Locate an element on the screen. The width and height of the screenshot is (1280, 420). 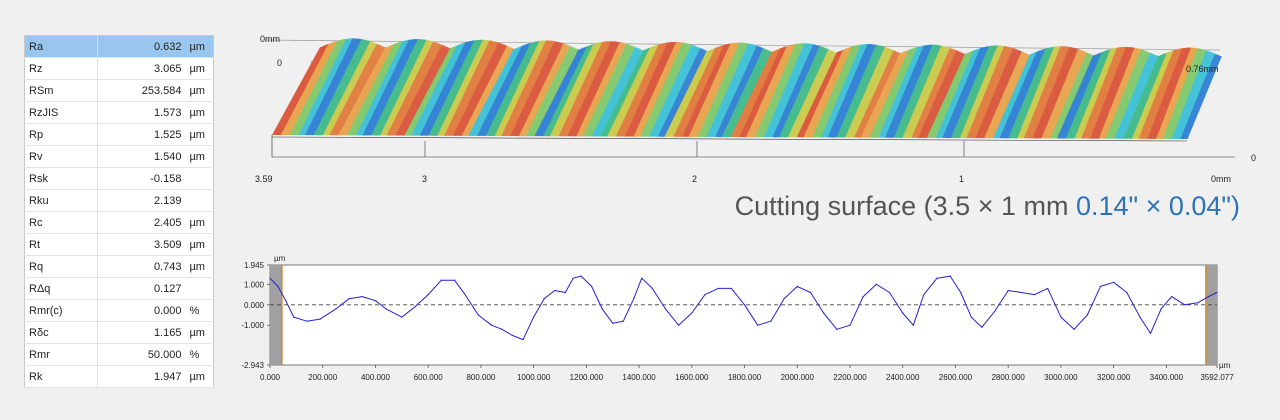
parameter-name: RSm is located at coordinates (61, 90).